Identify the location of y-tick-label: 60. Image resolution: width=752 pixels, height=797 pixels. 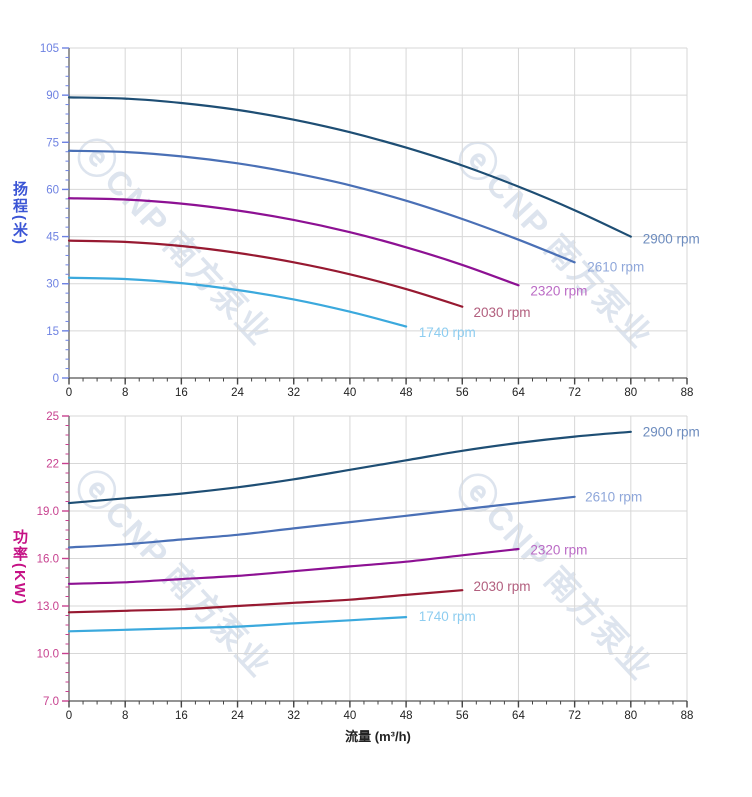
(52, 190).